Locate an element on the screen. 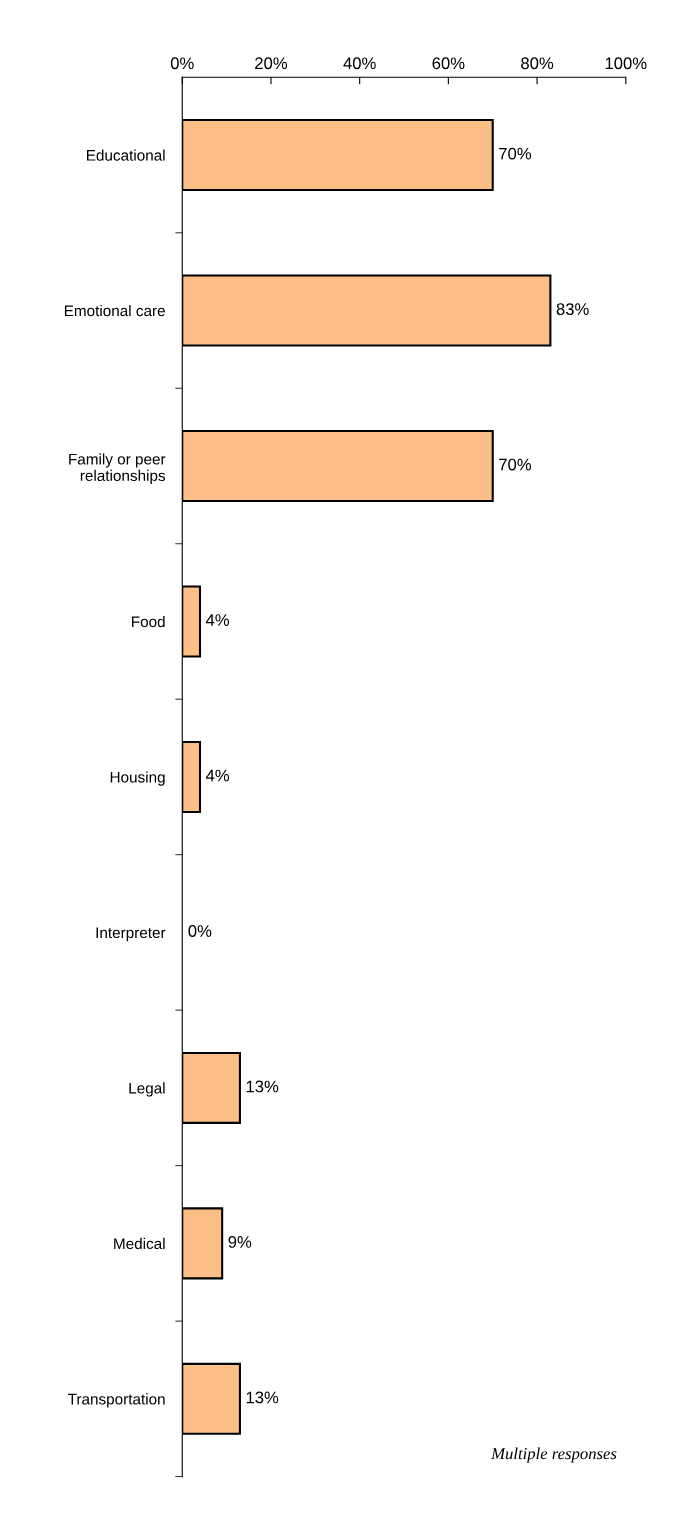  data-label: 0% is located at coordinates (200, 931).